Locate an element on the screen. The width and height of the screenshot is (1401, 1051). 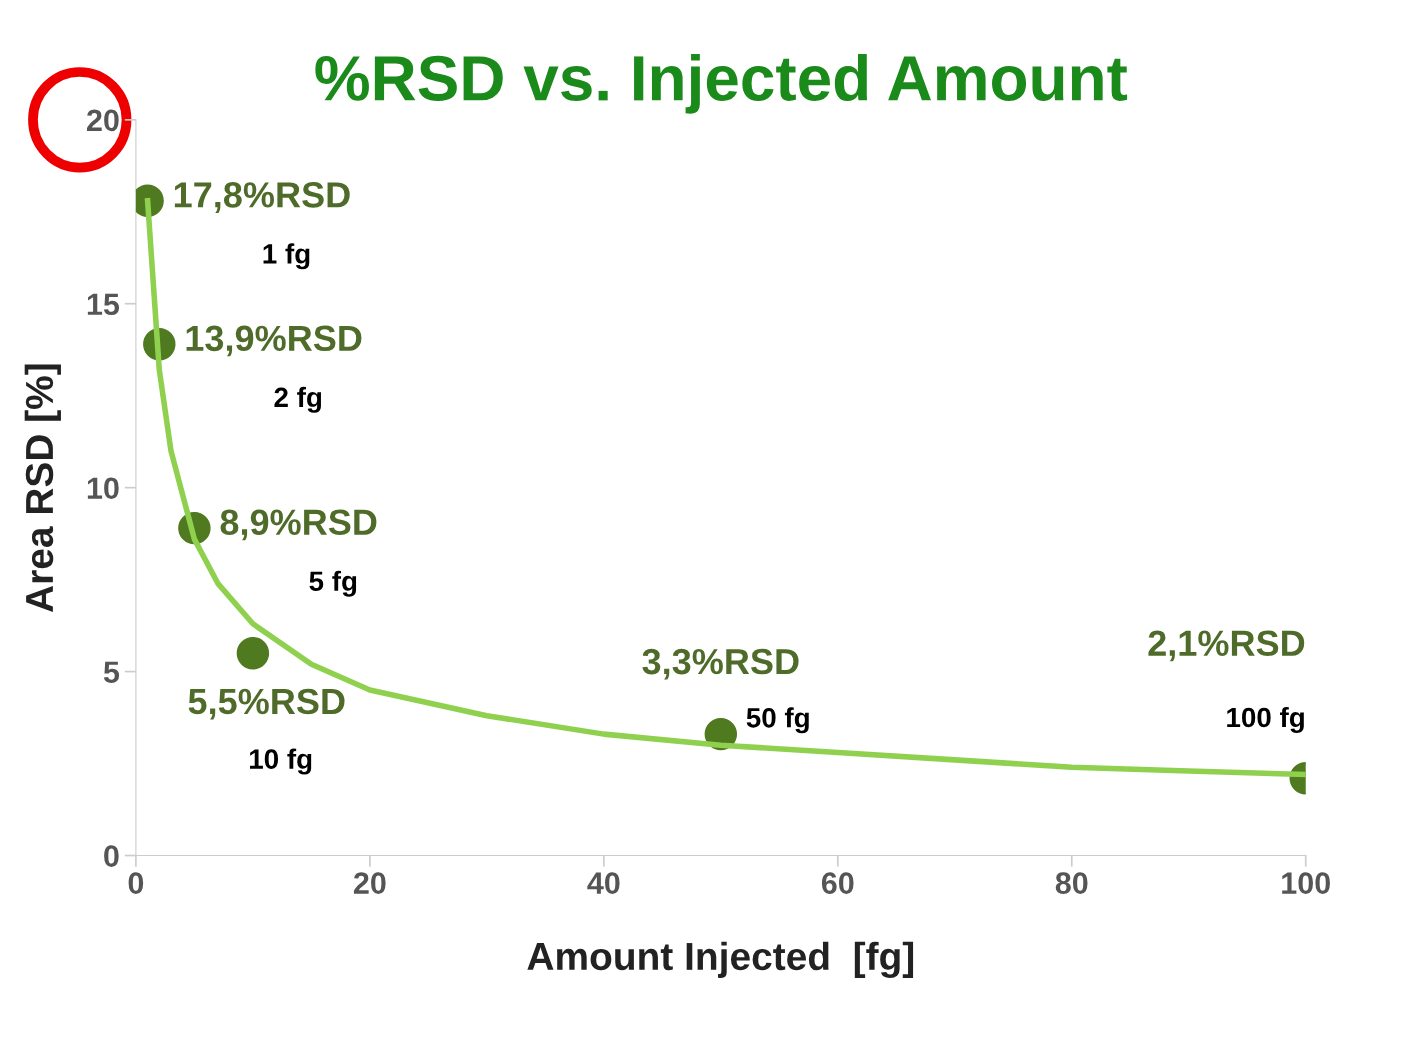
annotation: 2 fg is located at coordinates (298, 399).